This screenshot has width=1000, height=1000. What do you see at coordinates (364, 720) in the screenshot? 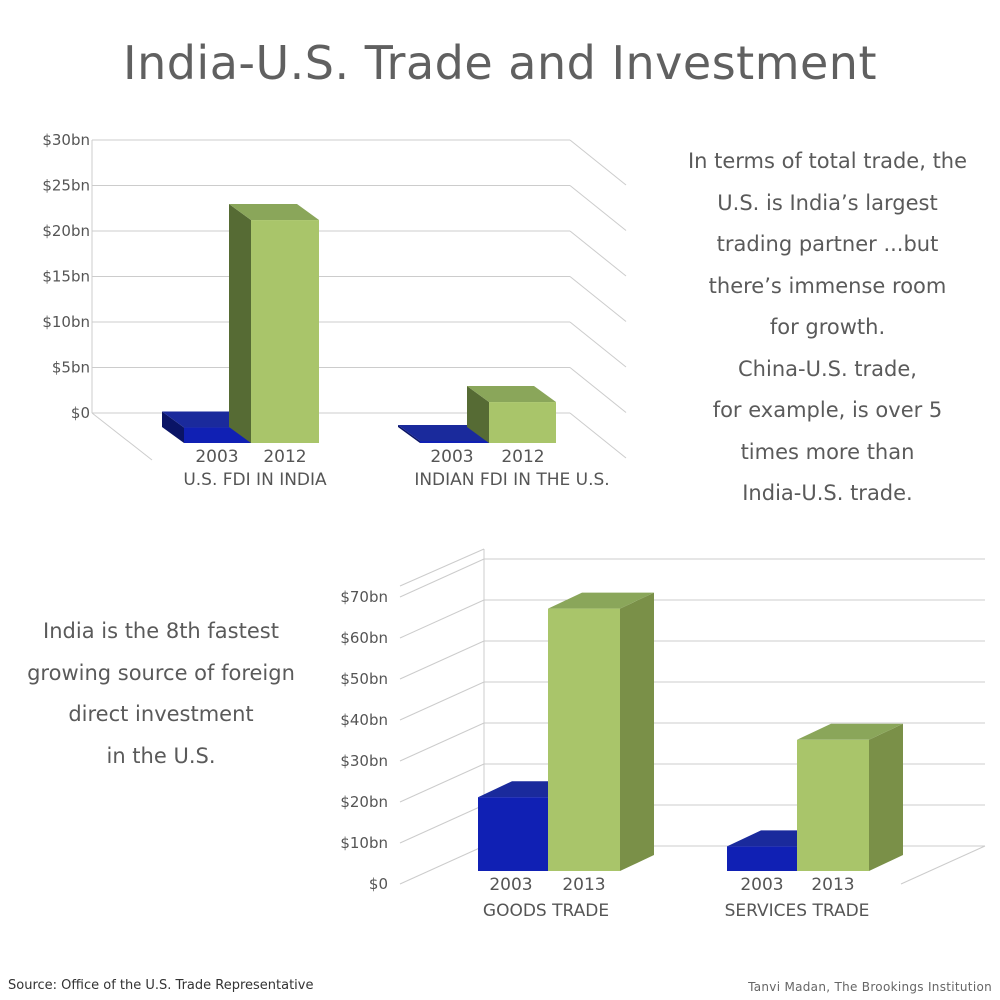
I see `y-tick-label: $40bn` at bounding box center [364, 720].